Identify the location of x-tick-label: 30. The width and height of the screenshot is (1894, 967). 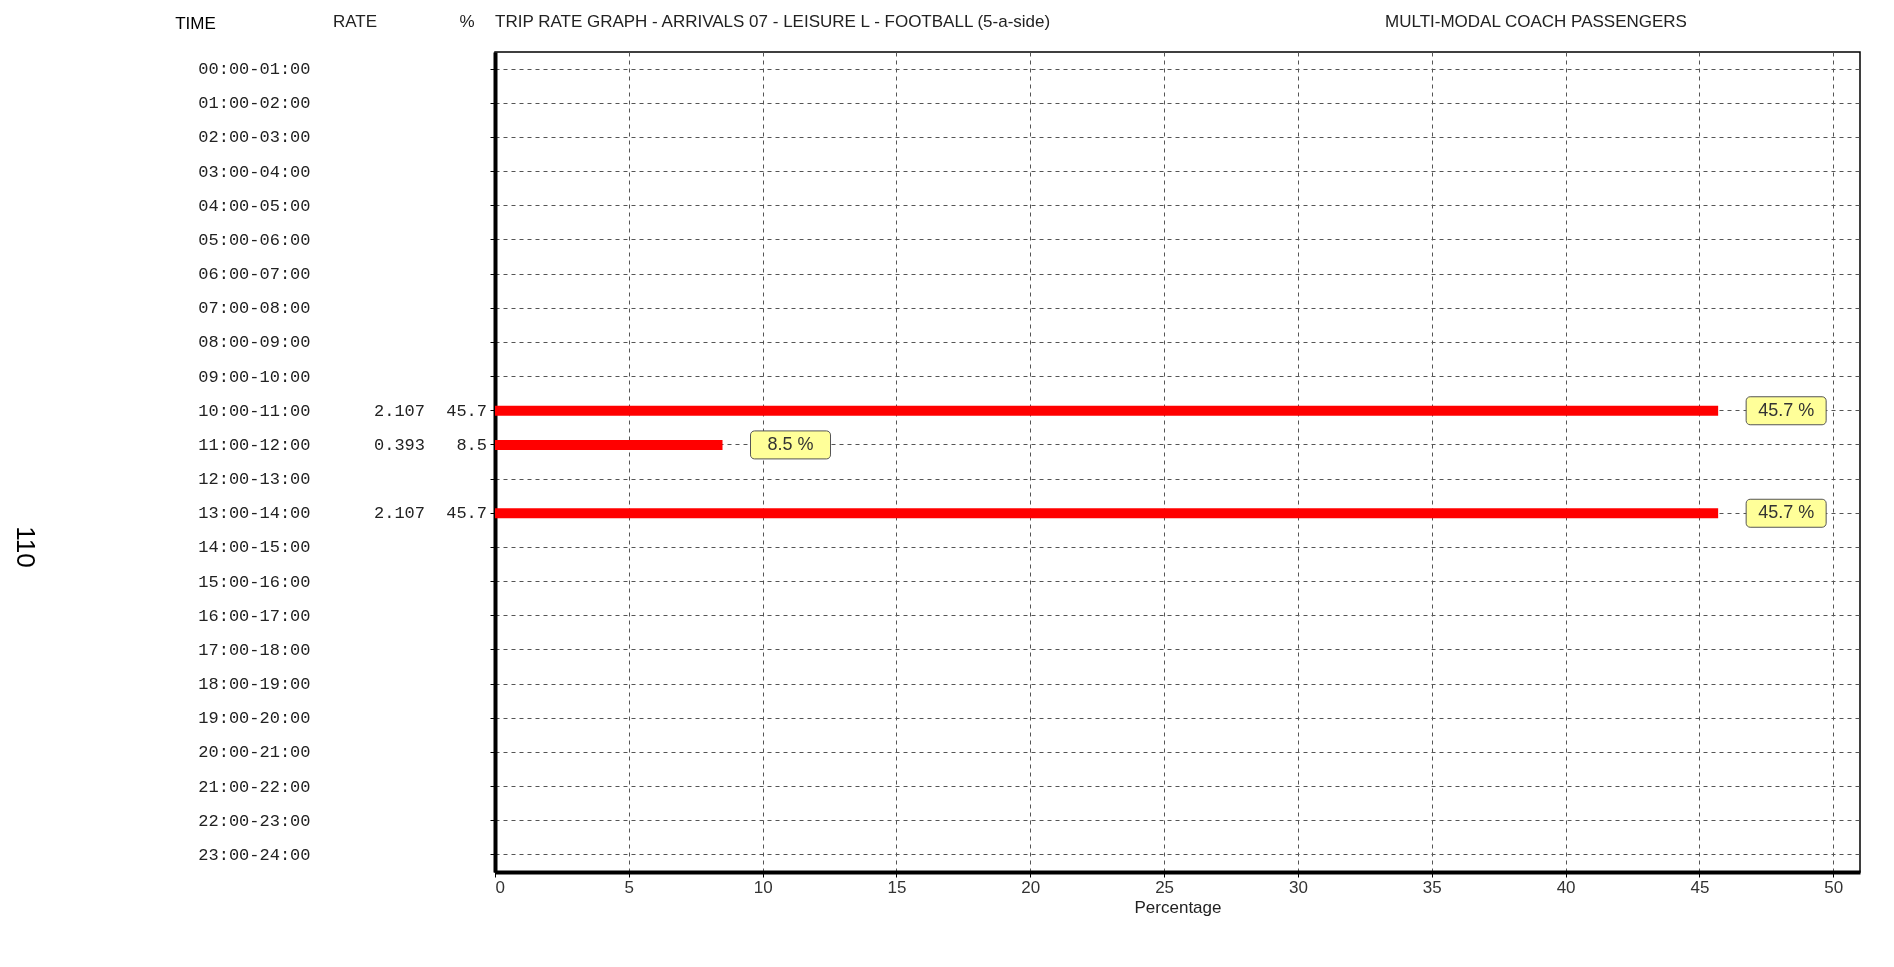
(1298, 887).